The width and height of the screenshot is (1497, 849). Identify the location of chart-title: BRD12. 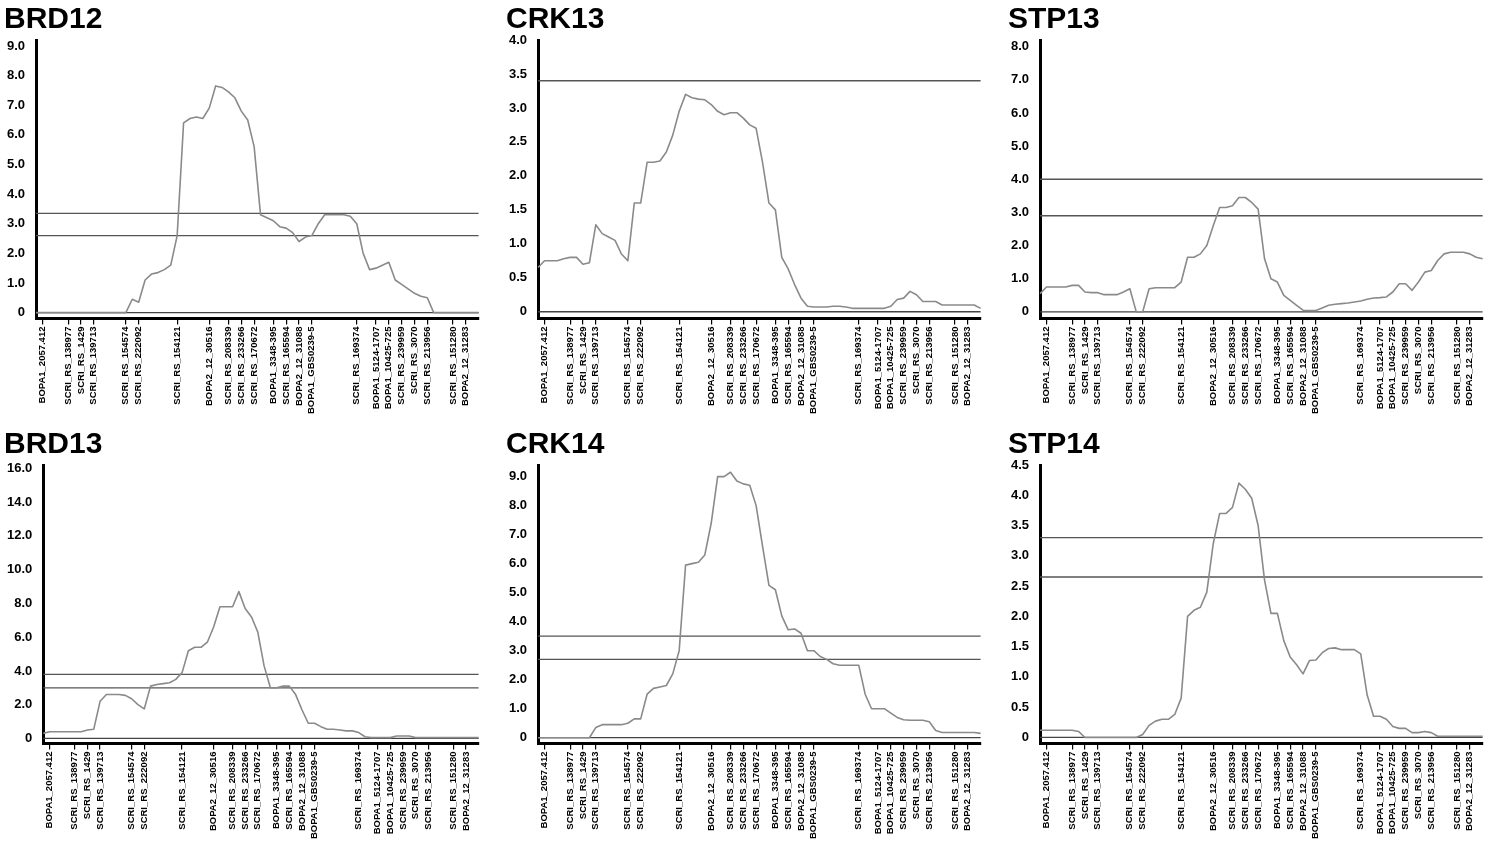
(53, 18).